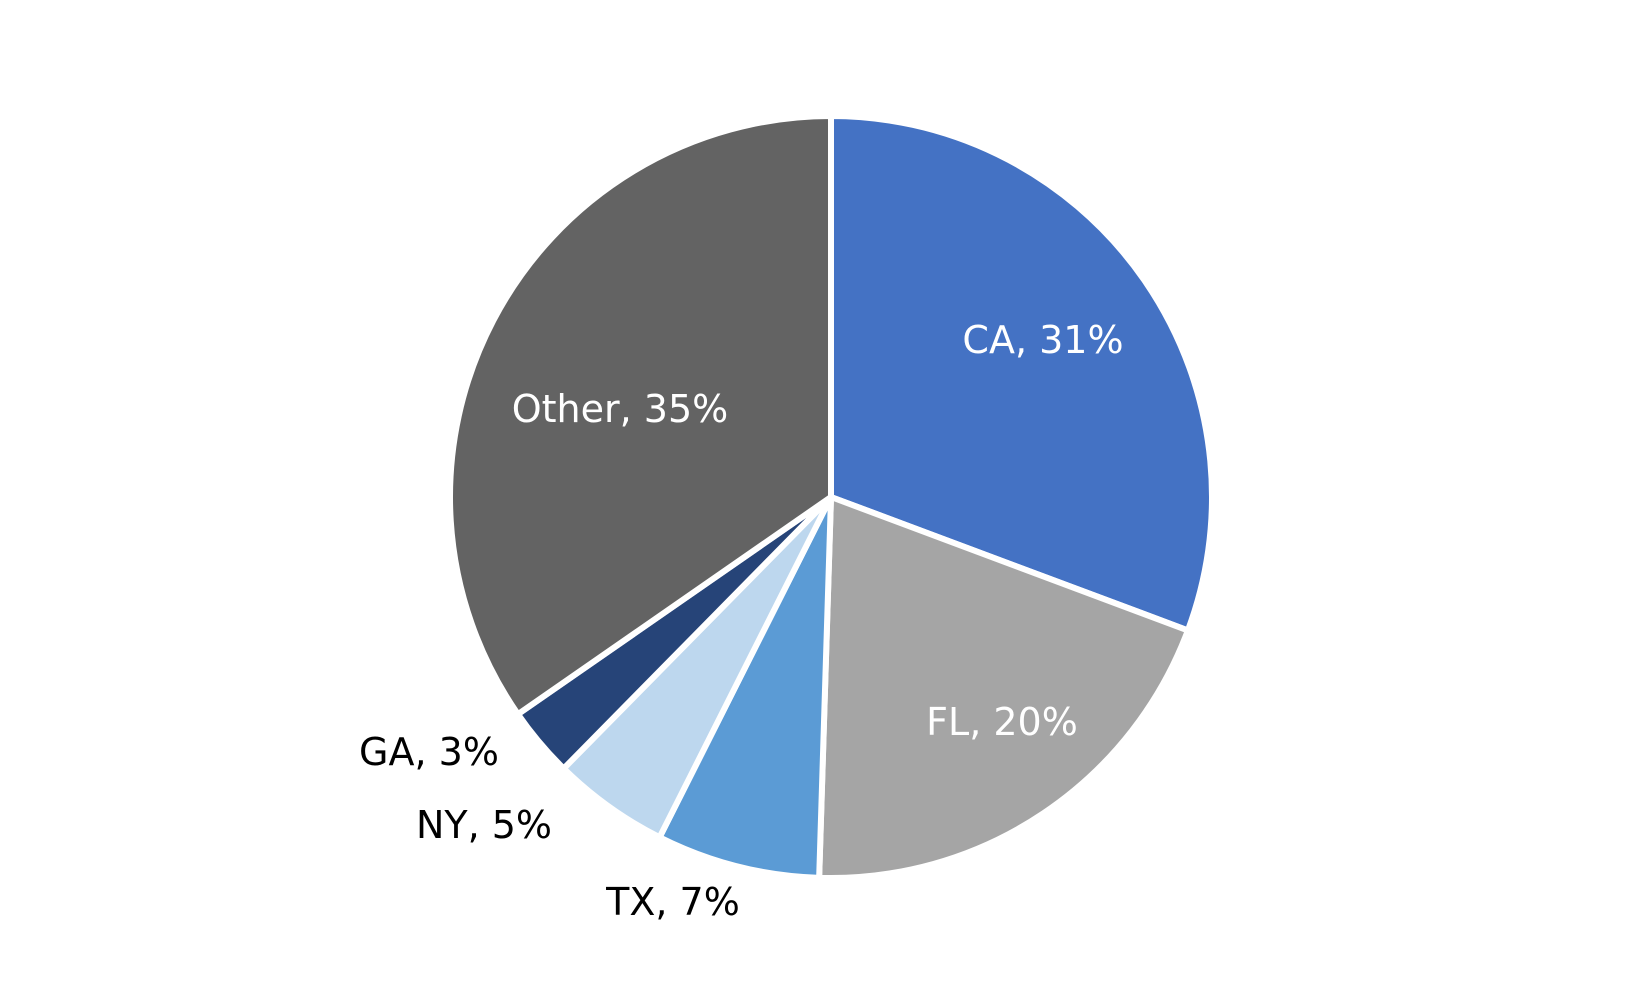 The image size is (1650, 990). Describe the element at coordinates (620, 409) in the screenshot. I see `label-other: Other, 35%` at that location.